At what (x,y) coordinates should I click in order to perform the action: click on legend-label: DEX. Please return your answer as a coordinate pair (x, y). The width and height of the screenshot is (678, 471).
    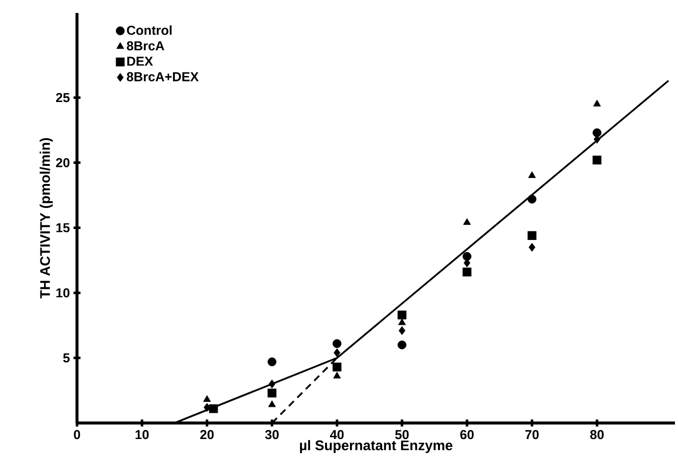
    Looking at the image, I should click on (140, 61).